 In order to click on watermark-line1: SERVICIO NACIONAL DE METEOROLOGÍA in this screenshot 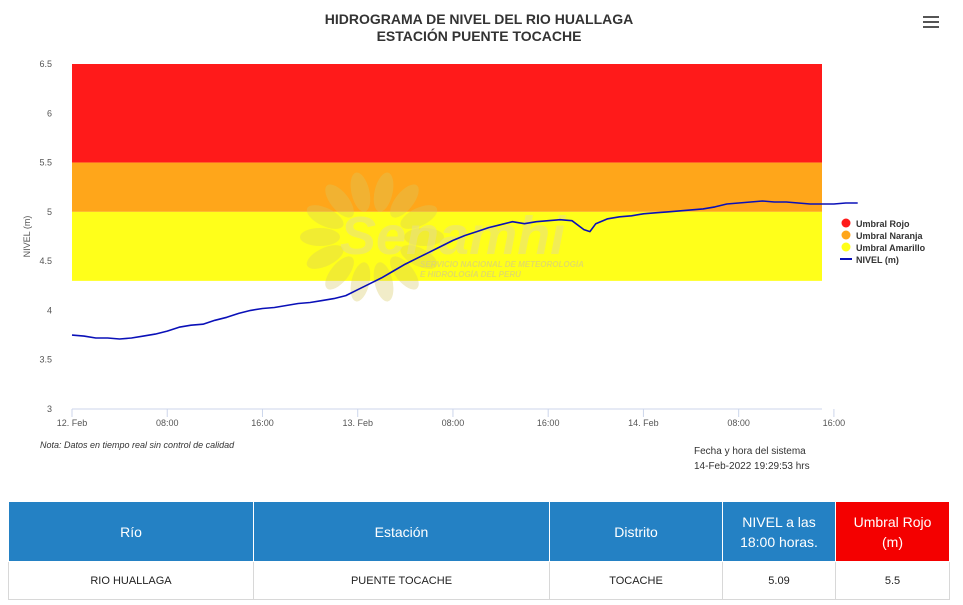, I will do `click(502, 264)`.